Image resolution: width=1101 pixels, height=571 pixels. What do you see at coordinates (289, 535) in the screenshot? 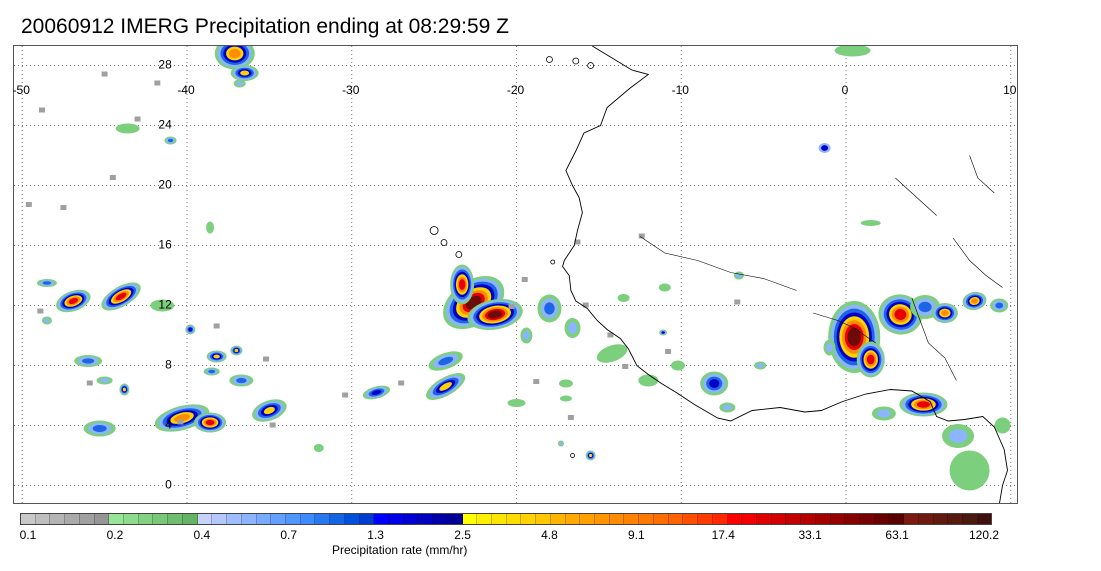
I see `colorbar-tick-label: 0.7` at bounding box center [289, 535].